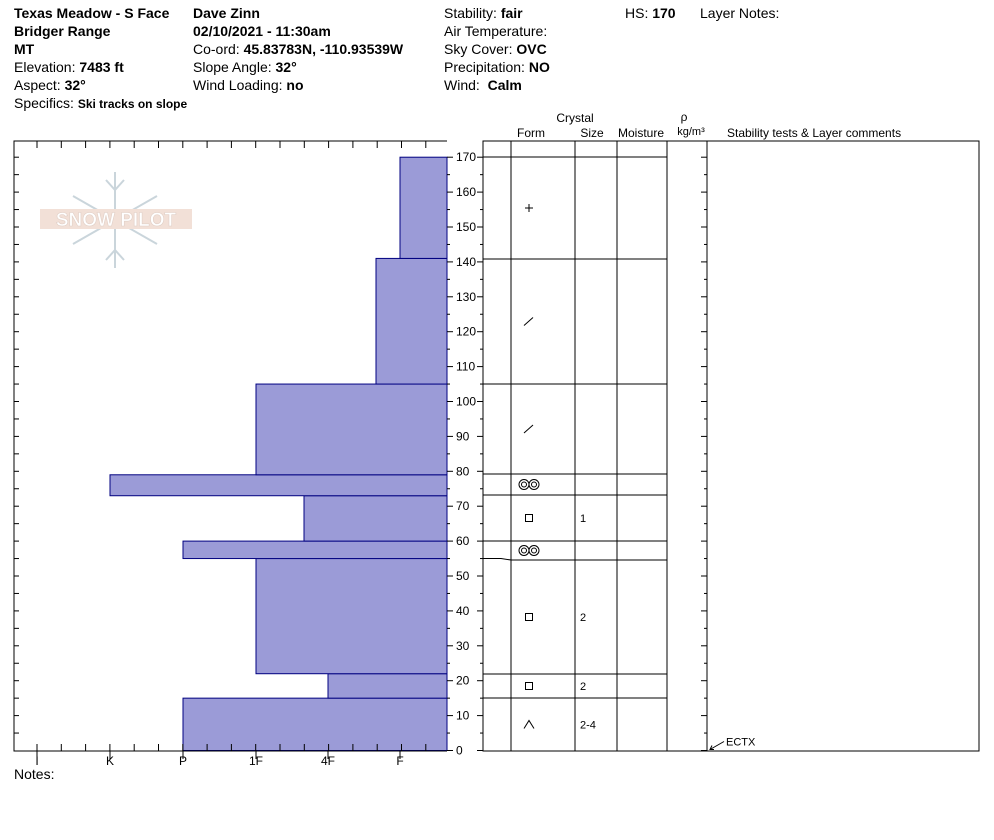 The height and width of the screenshot is (840, 994). Describe the element at coordinates (511, 13) in the screenshot. I see `stability-value: fair` at that location.